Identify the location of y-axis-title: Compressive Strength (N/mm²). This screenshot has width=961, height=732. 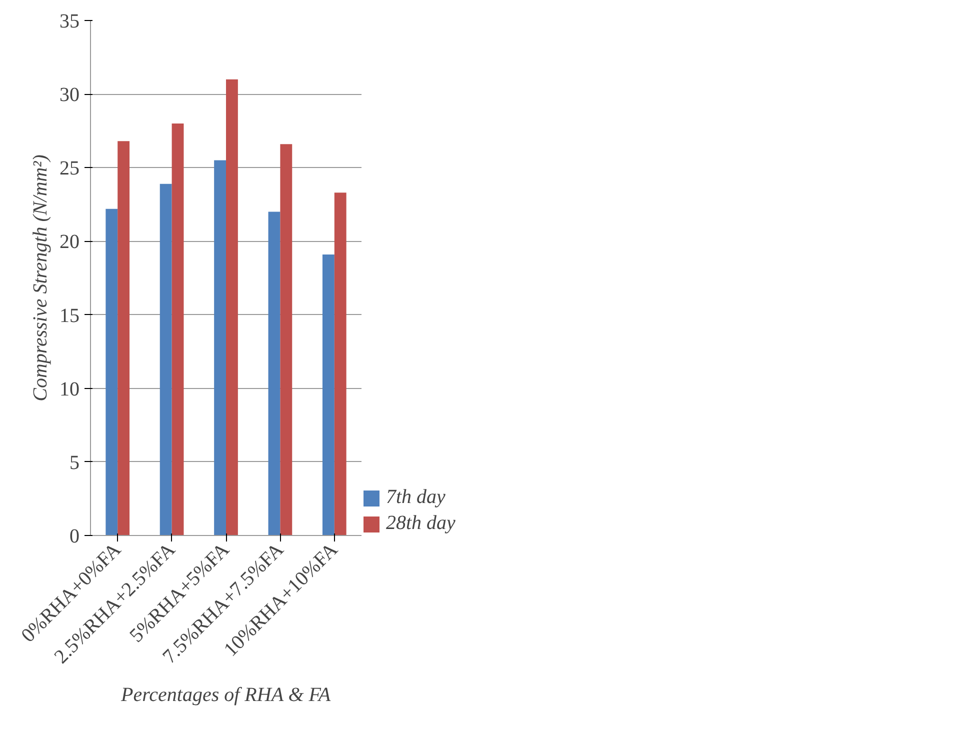
(41, 278).